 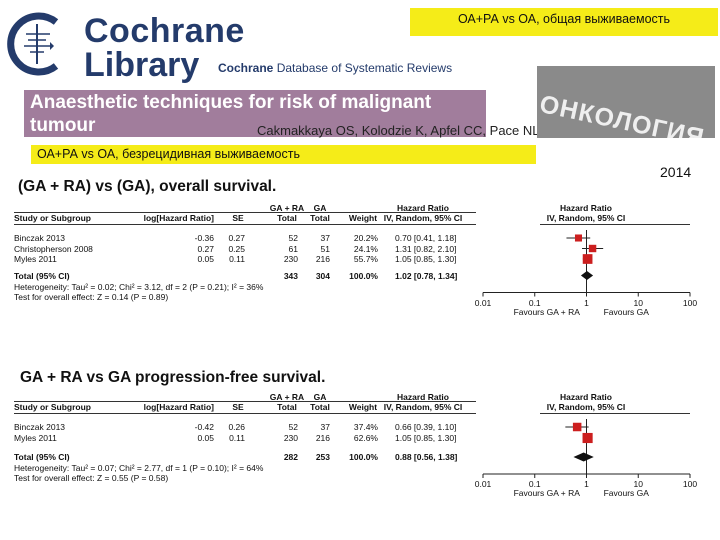 I want to click on study-ci: 1.31 [0.82, 2.10], so click(x=426, y=248).